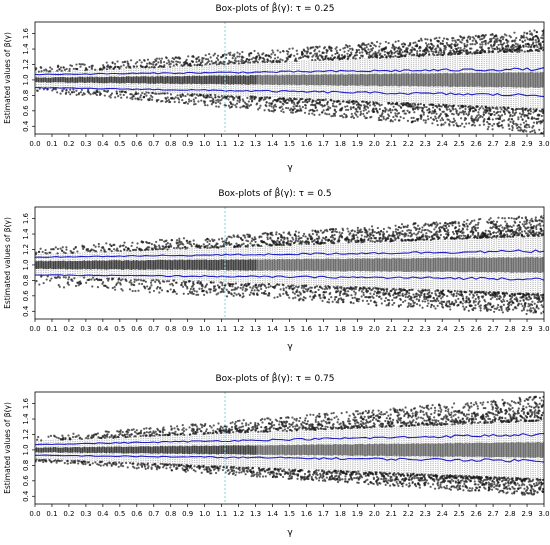 Image resolution: width=550 pixels, height=545 pixels. What do you see at coordinates (119, 144) in the screenshot?
I see `x-tick-label: 0.5` at bounding box center [119, 144].